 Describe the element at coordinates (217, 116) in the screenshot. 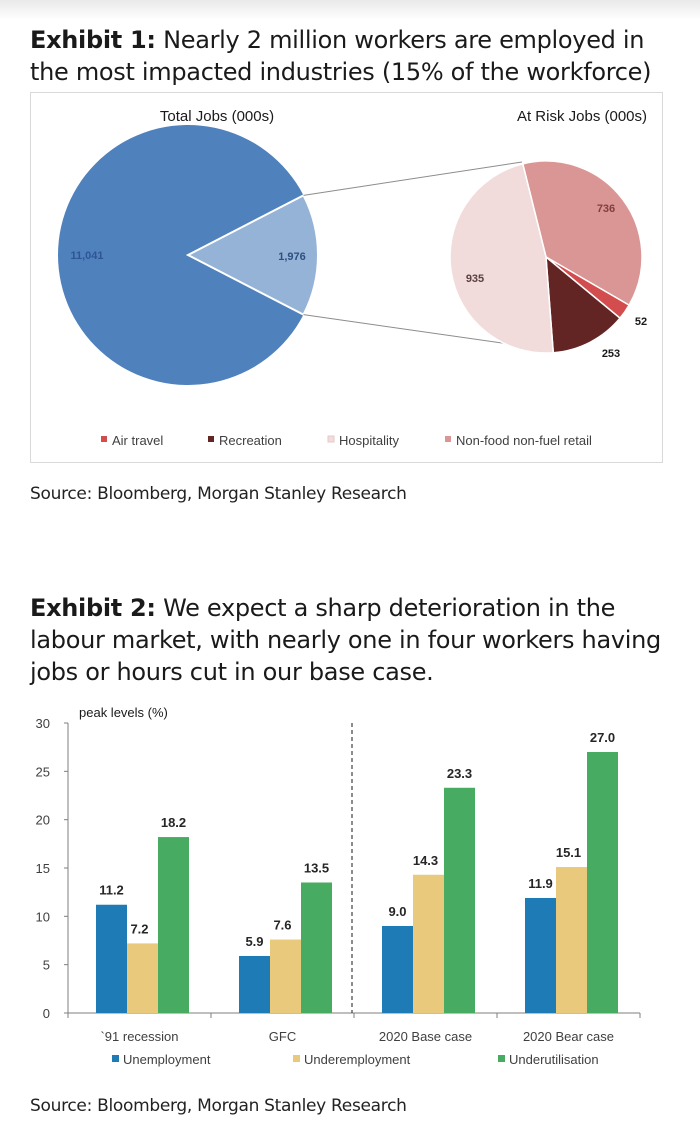

I see `total-jobs-title: Total Jobs (000s)` at that location.